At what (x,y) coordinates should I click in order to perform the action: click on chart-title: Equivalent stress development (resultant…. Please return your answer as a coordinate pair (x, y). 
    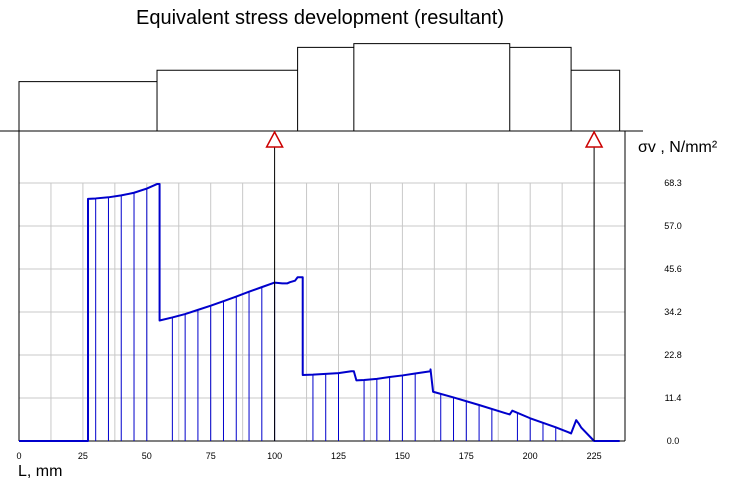
    Looking at the image, I should click on (320, 18).